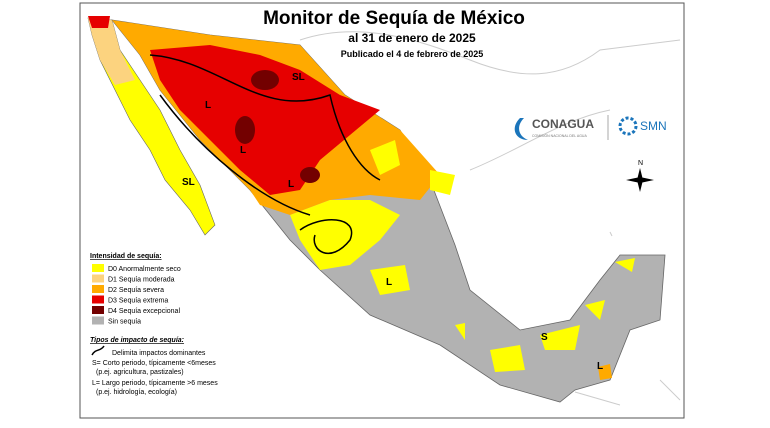  What do you see at coordinates (141, 280) in the screenshot?
I see `legend-label: D1 Sequía moderada` at bounding box center [141, 280].